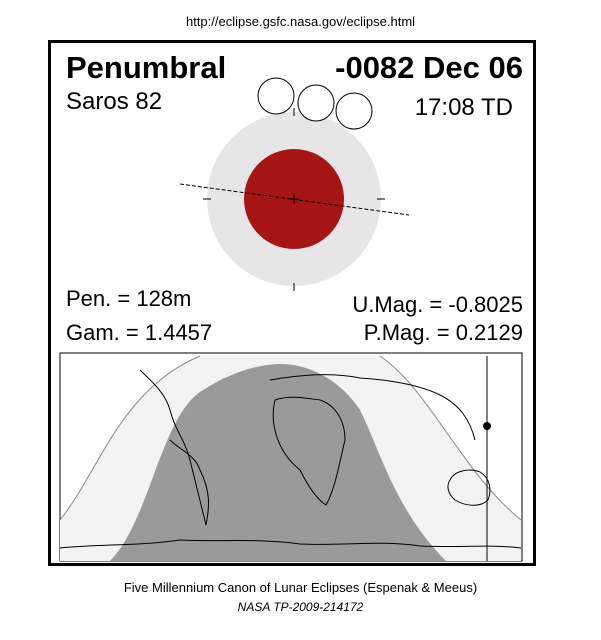 This screenshot has width=601, height=640. Describe the element at coordinates (463, 107) in the screenshot. I see `eclipse-time: 17:08 TD` at that location.